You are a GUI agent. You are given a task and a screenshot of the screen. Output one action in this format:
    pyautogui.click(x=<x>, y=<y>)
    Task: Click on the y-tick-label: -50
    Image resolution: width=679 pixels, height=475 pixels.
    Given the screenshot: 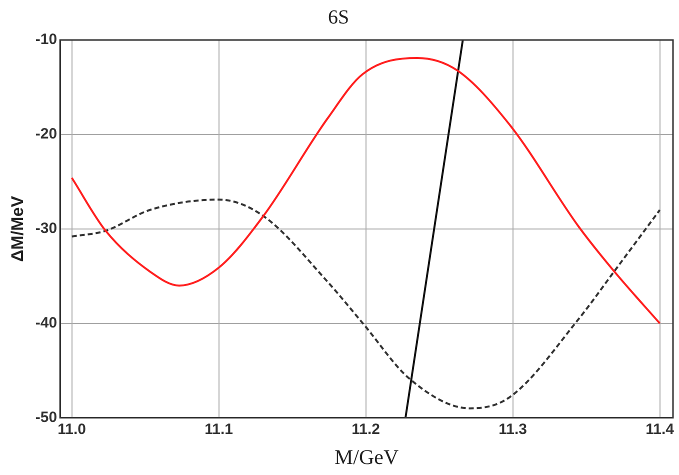 What is the action you would take?
    pyautogui.click(x=46, y=417)
    